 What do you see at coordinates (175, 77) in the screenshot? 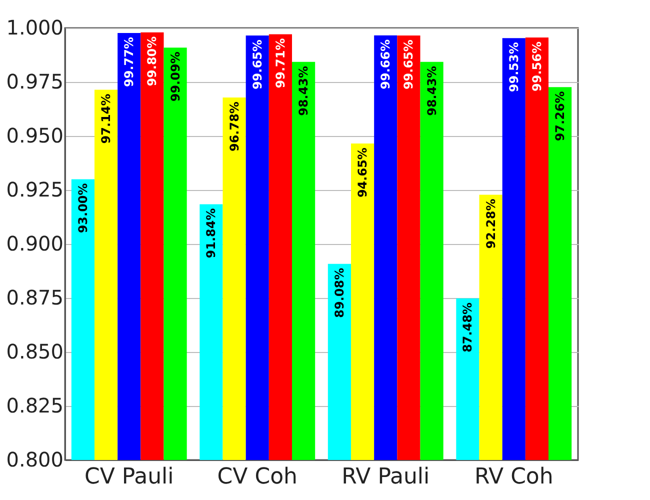
I see `data-label: 99.09%` at bounding box center [175, 77].